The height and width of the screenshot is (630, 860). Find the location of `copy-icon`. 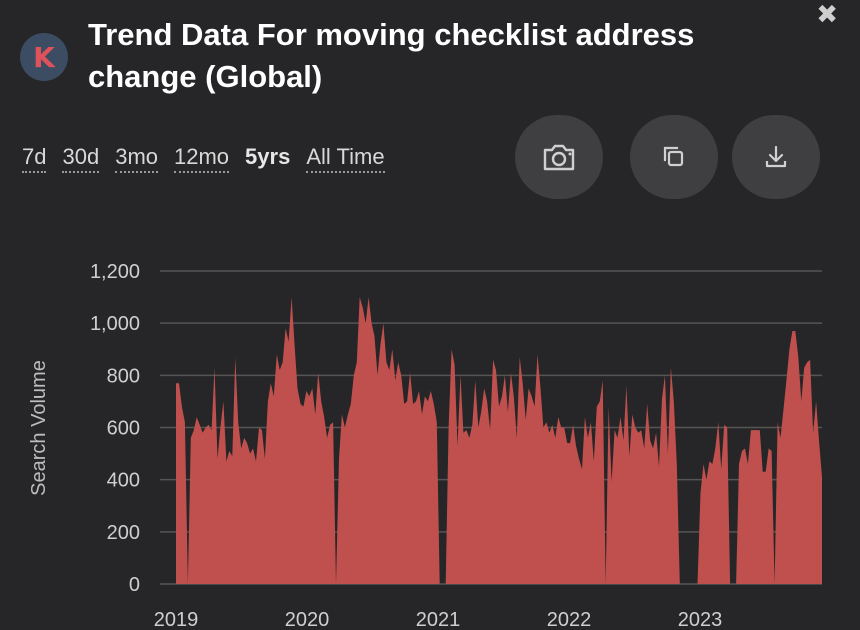

copy-icon is located at coordinates (673, 156).